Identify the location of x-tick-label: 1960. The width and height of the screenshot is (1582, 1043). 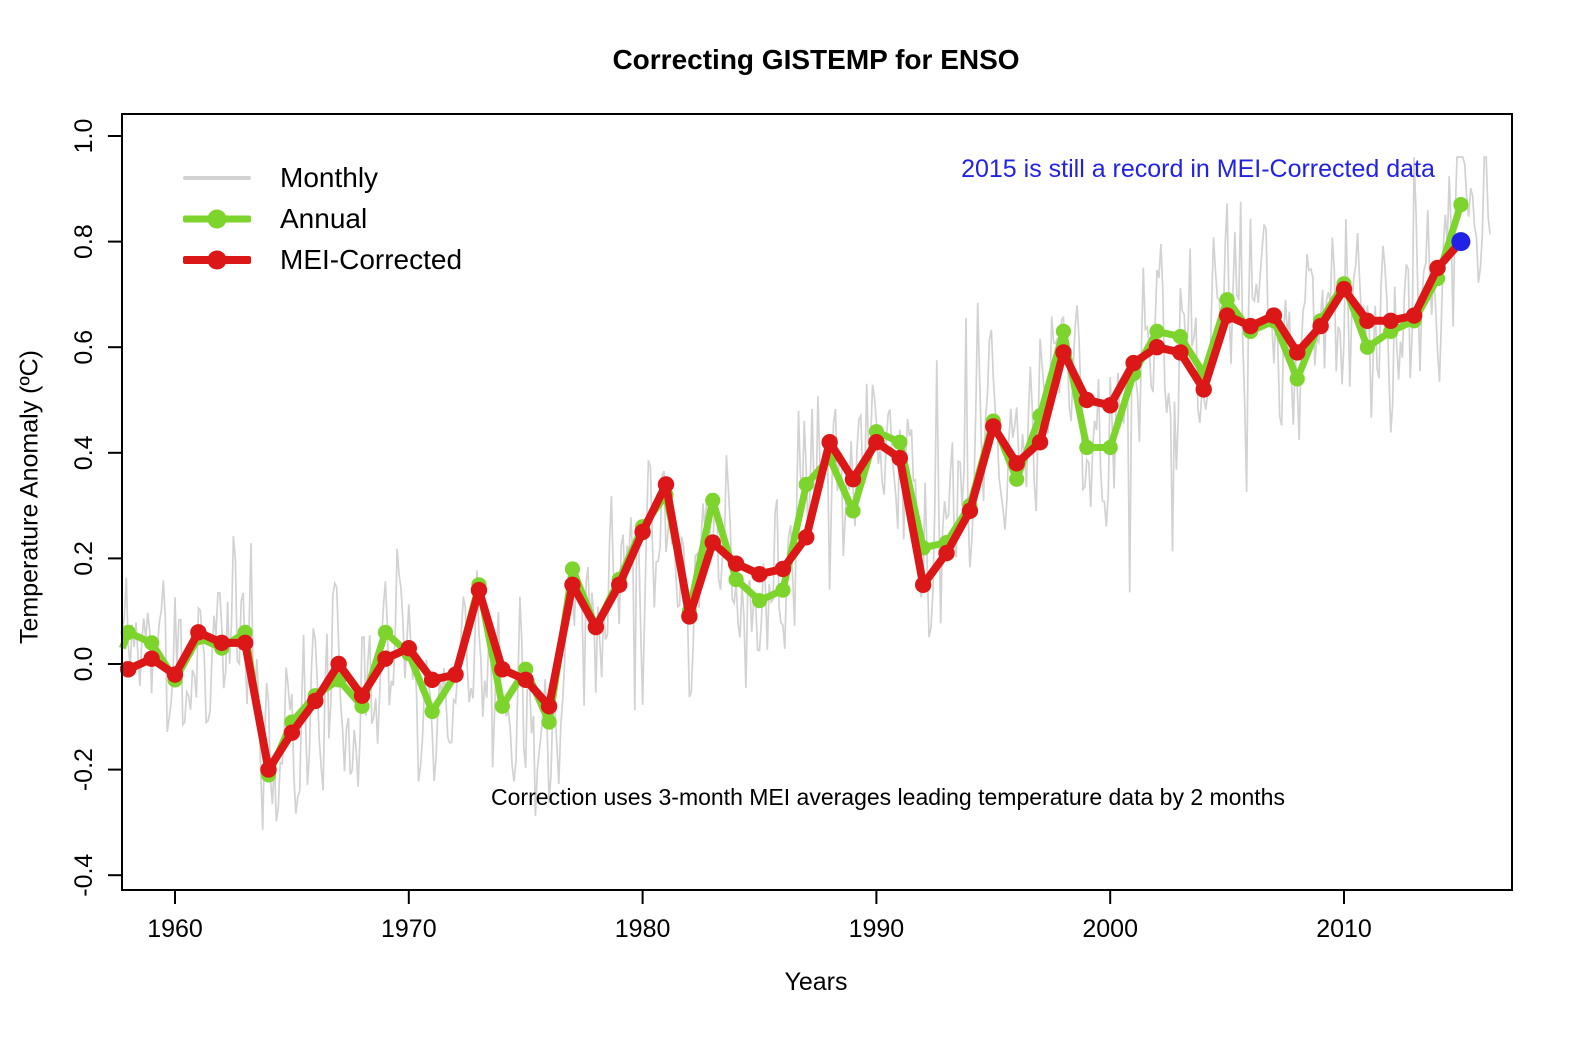
(175, 929).